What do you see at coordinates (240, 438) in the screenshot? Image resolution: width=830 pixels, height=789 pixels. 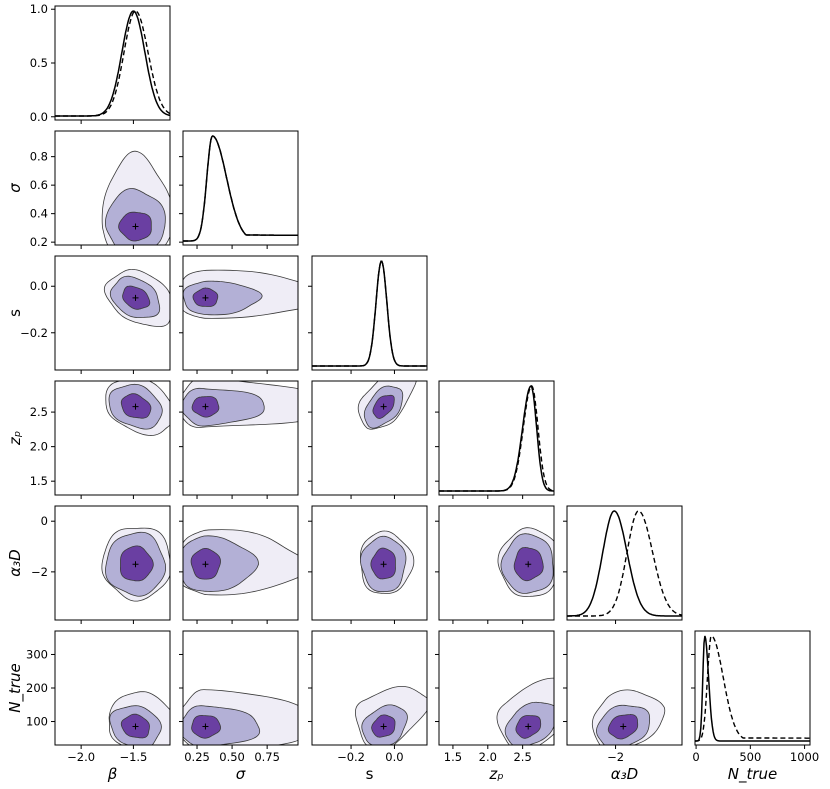 I see `panel-frame-r3-c1` at bounding box center [240, 438].